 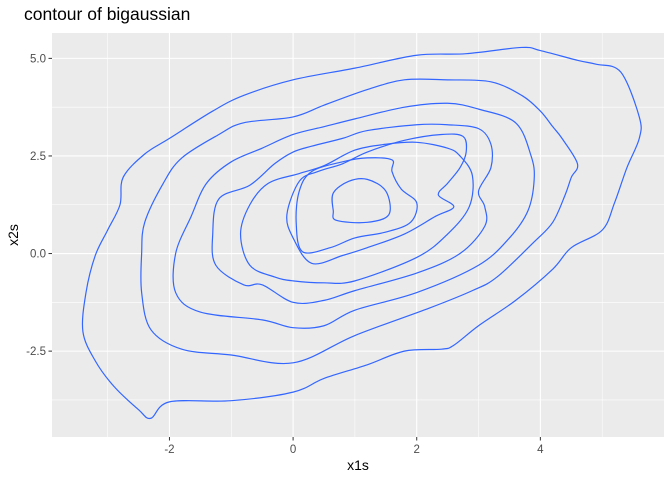 What do you see at coordinates (36, 352) in the screenshot?
I see `y-tick-label: -2.5` at bounding box center [36, 352].